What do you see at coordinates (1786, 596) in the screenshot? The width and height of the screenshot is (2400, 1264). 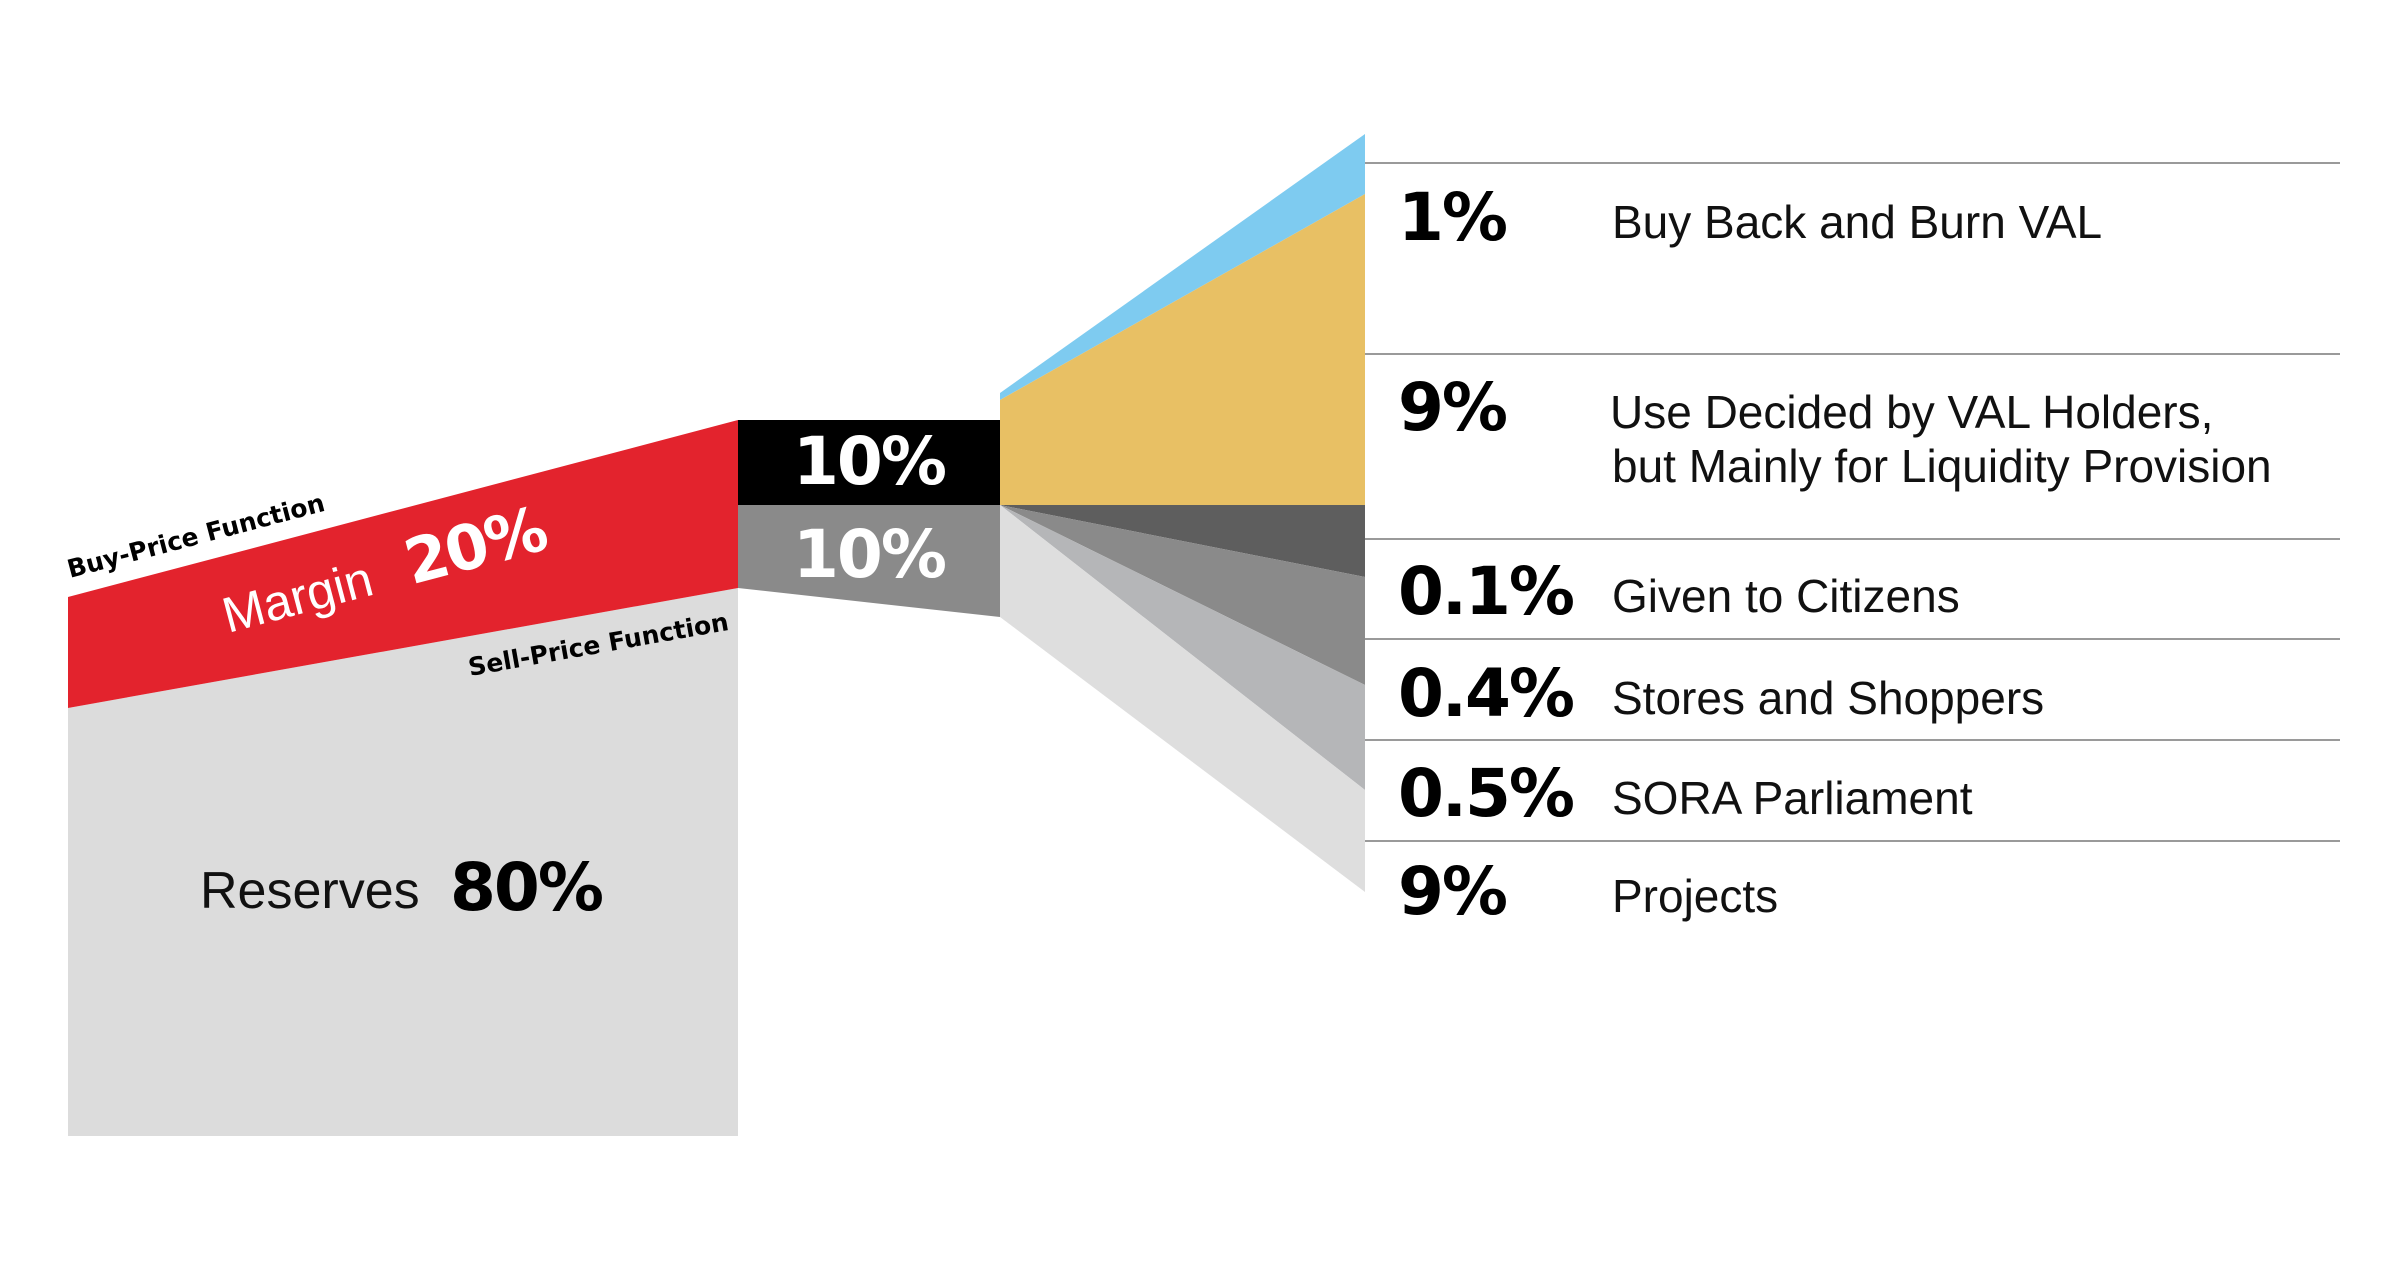 I see `row-label: Given to Citizens` at bounding box center [1786, 596].